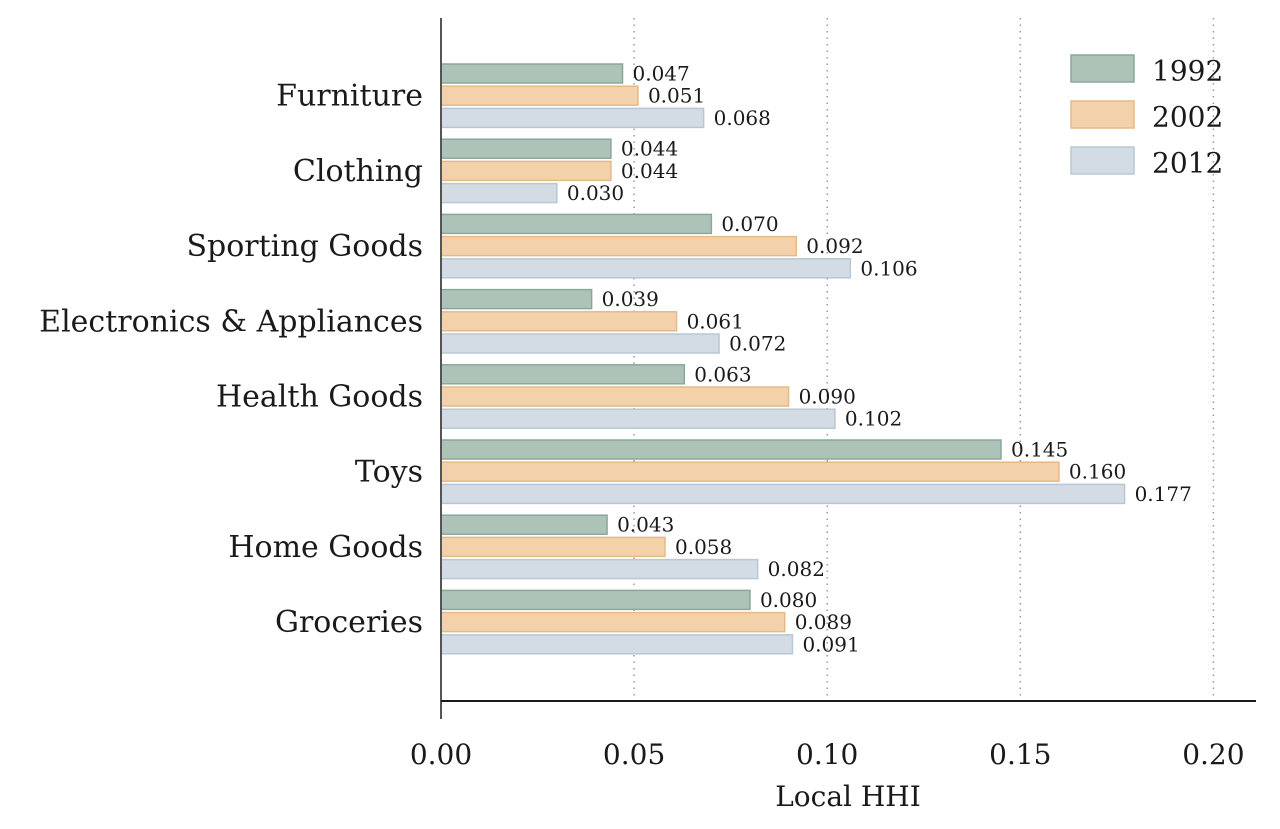  What do you see at coordinates (613, 622) in the screenshot?
I see `bar-2002-groceries` at bounding box center [613, 622].